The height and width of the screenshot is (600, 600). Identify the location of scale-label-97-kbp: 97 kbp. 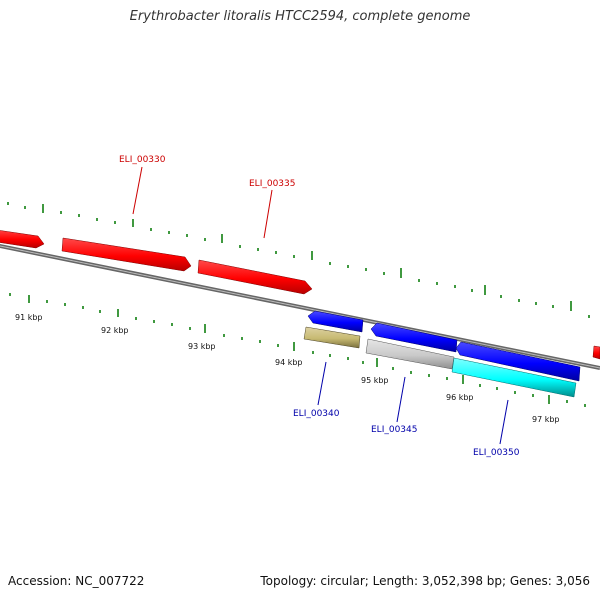
(546, 419).